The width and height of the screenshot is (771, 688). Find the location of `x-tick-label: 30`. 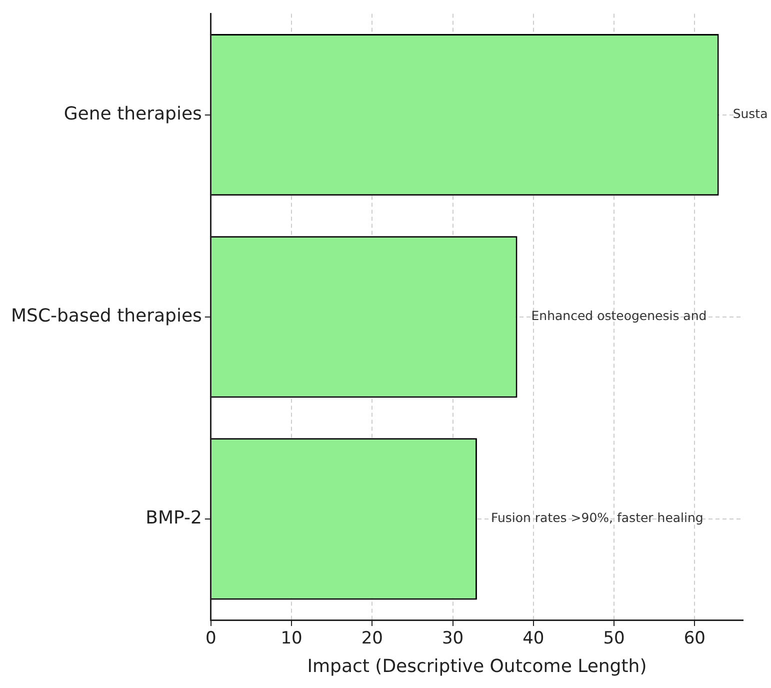

x-tick-label: 30 is located at coordinates (453, 638).